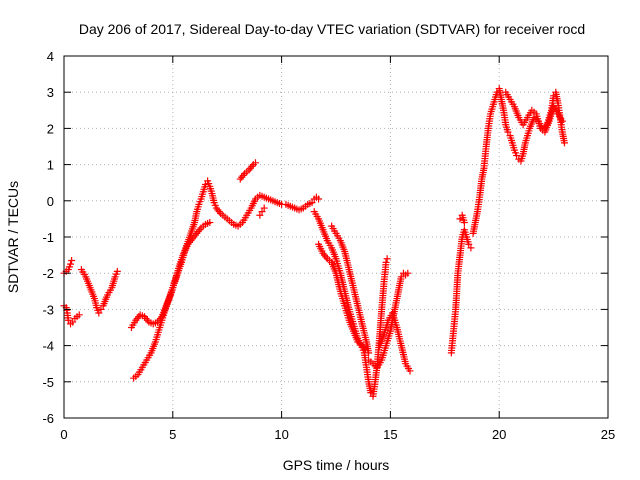  I want to click on x-tick-label-2: 10, so click(281, 434).